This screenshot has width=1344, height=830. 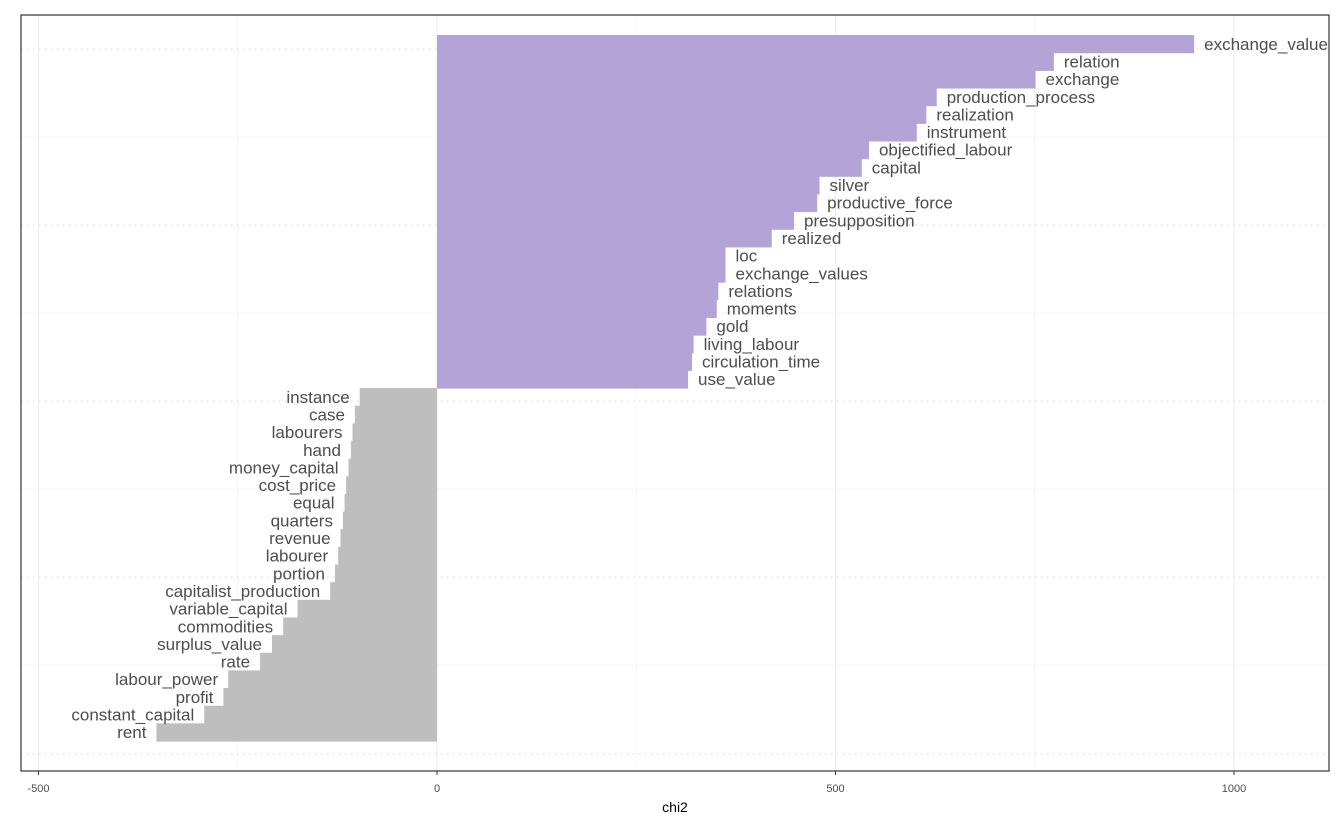 I want to click on bar-money_capital, so click(x=392, y=467).